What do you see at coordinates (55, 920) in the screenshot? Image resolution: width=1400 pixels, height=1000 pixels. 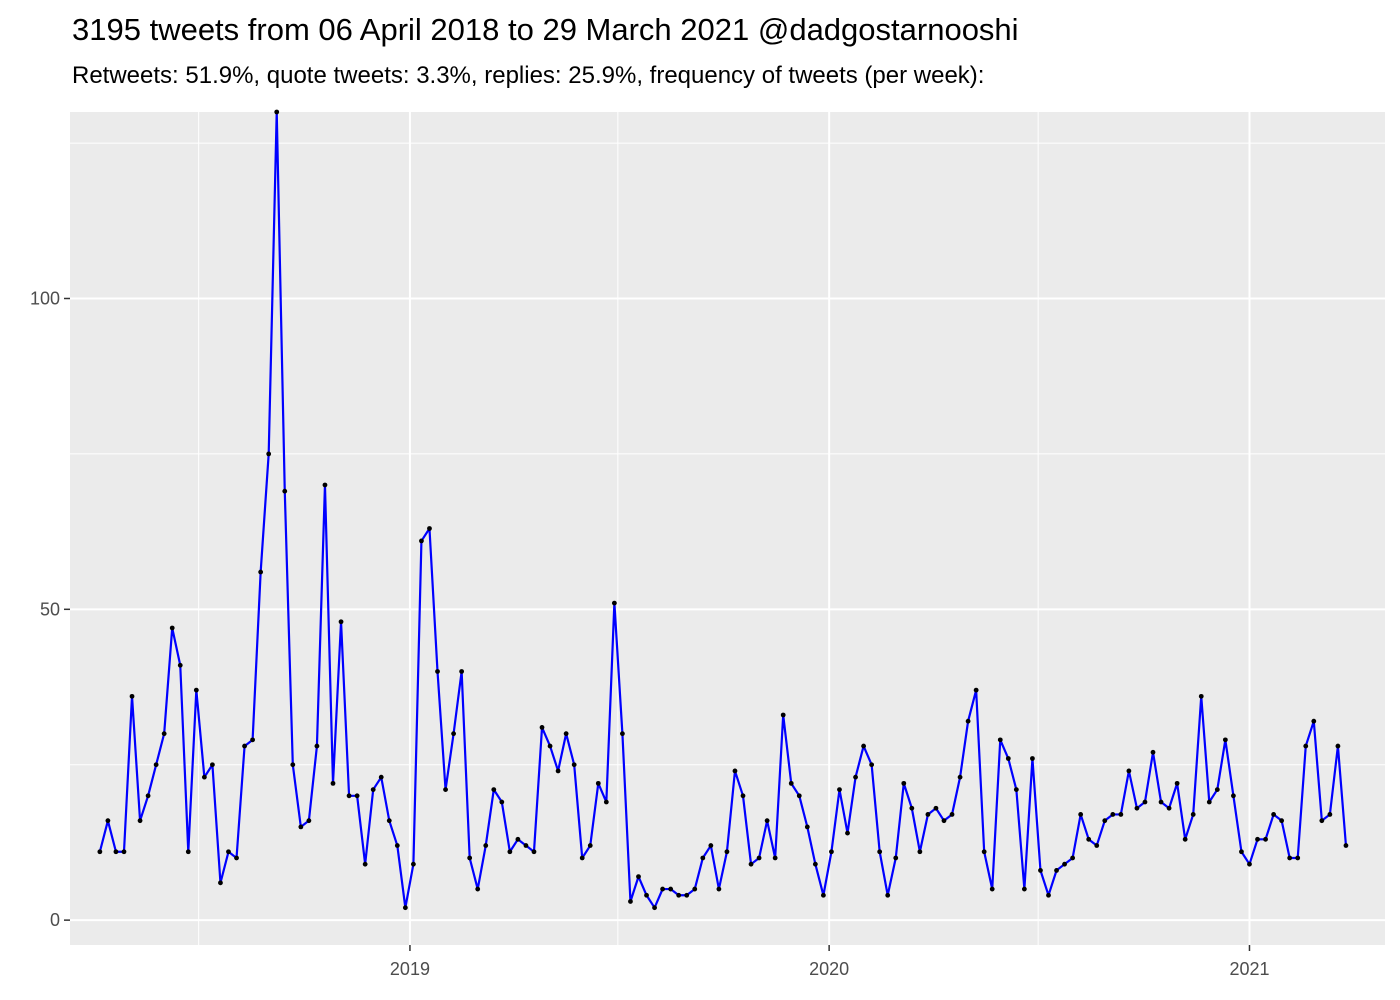 I see `y-tick-label: 0` at bounding box center [55, 920].